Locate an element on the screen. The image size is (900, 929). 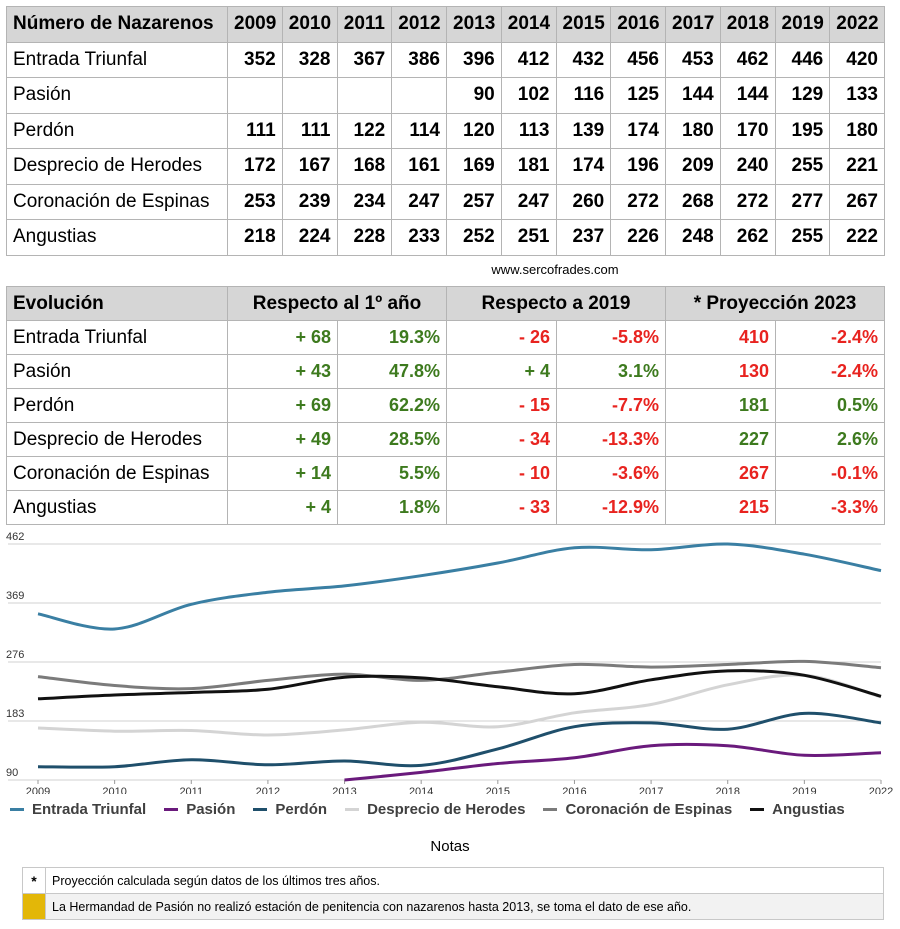
evolucion-value: -0.1% is located at coordinates (830, 473).